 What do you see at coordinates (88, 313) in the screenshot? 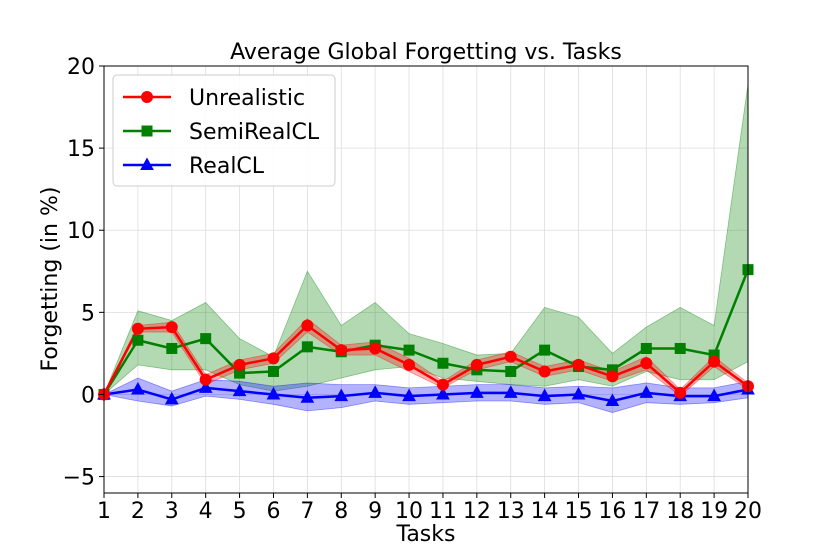
I see `y-tick-label: 5` at bounding box center [88, 313].